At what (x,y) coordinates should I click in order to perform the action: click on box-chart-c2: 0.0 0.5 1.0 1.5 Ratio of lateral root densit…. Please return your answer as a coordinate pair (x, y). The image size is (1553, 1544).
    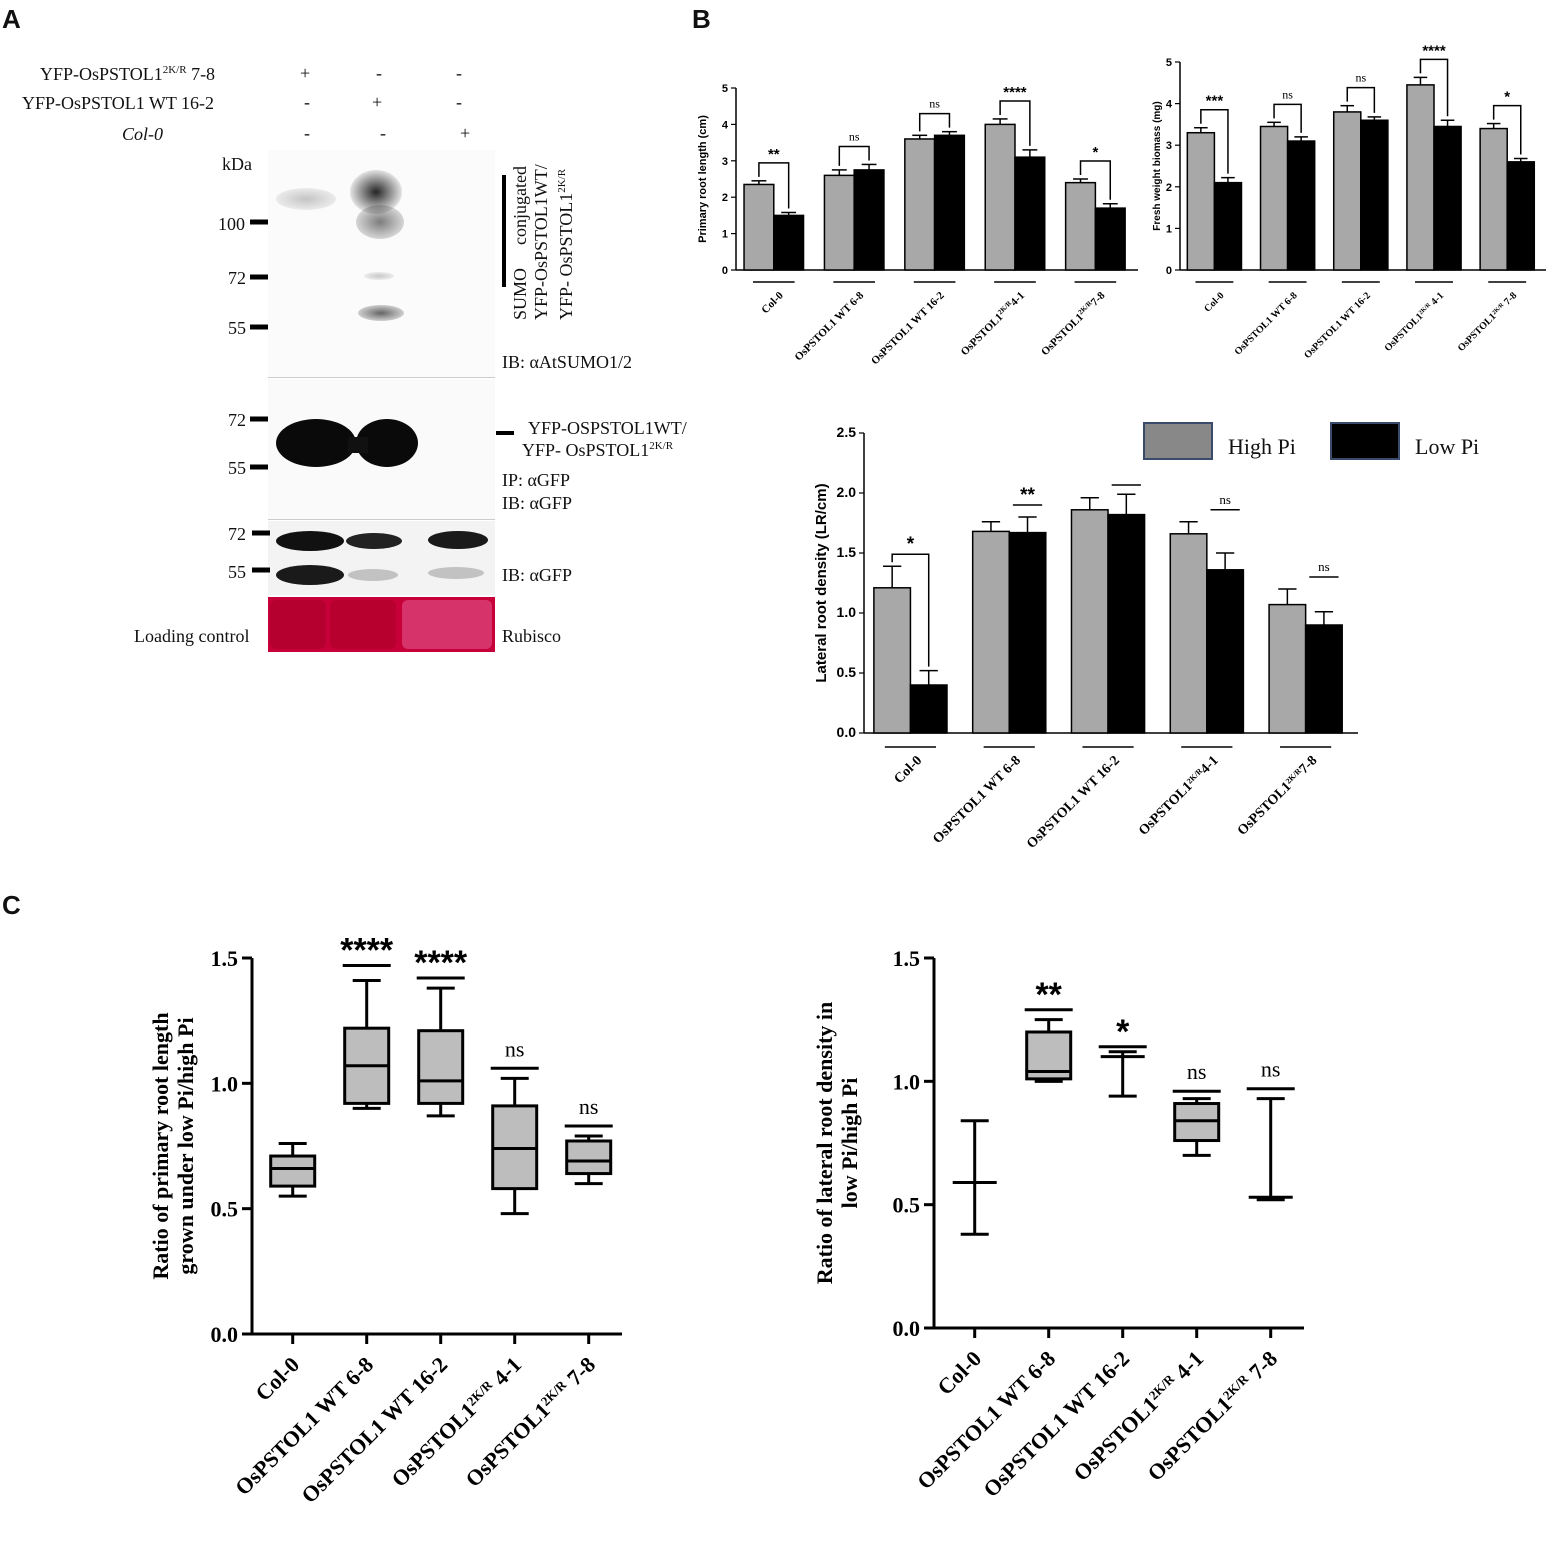
    Looking at the image, I should click on (1058, 1143).